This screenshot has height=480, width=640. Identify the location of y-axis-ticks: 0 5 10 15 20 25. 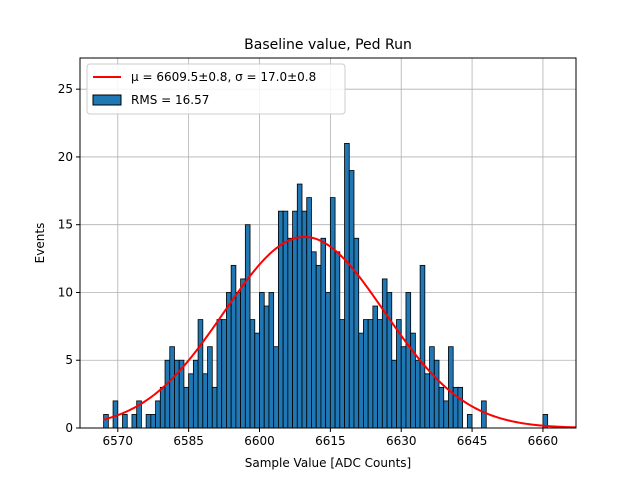
(69, 258).